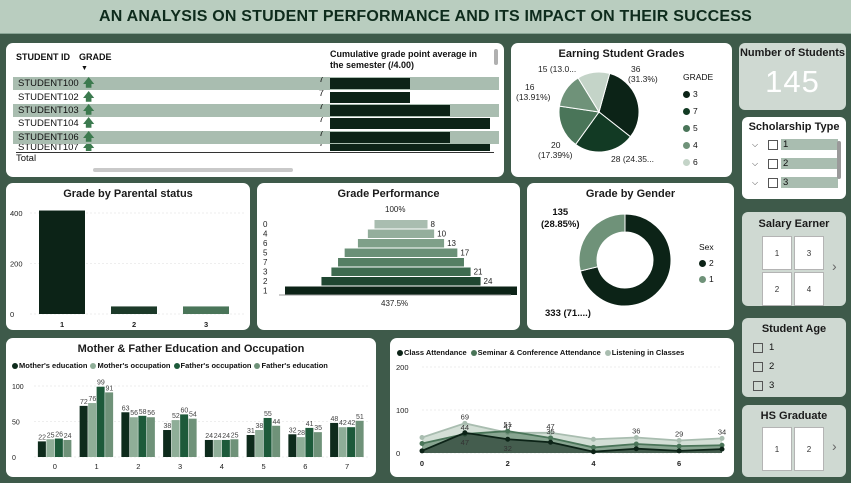 The height and width of the screenshot is (483, 851). I want to click on age-item-1: 1, so click(794, 347).